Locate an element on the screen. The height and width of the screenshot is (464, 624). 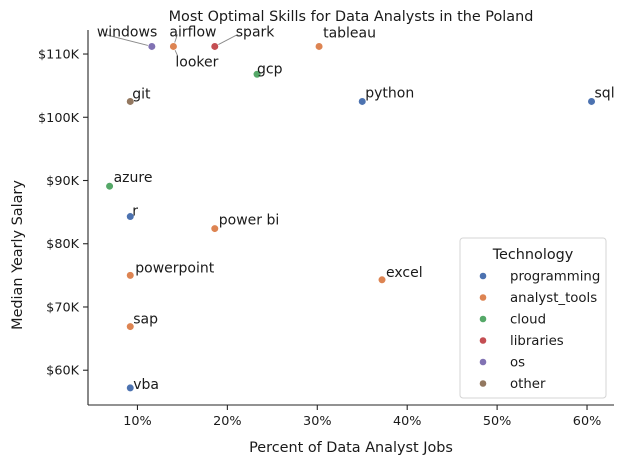
label-connectors is located at coordinates (171, 45).